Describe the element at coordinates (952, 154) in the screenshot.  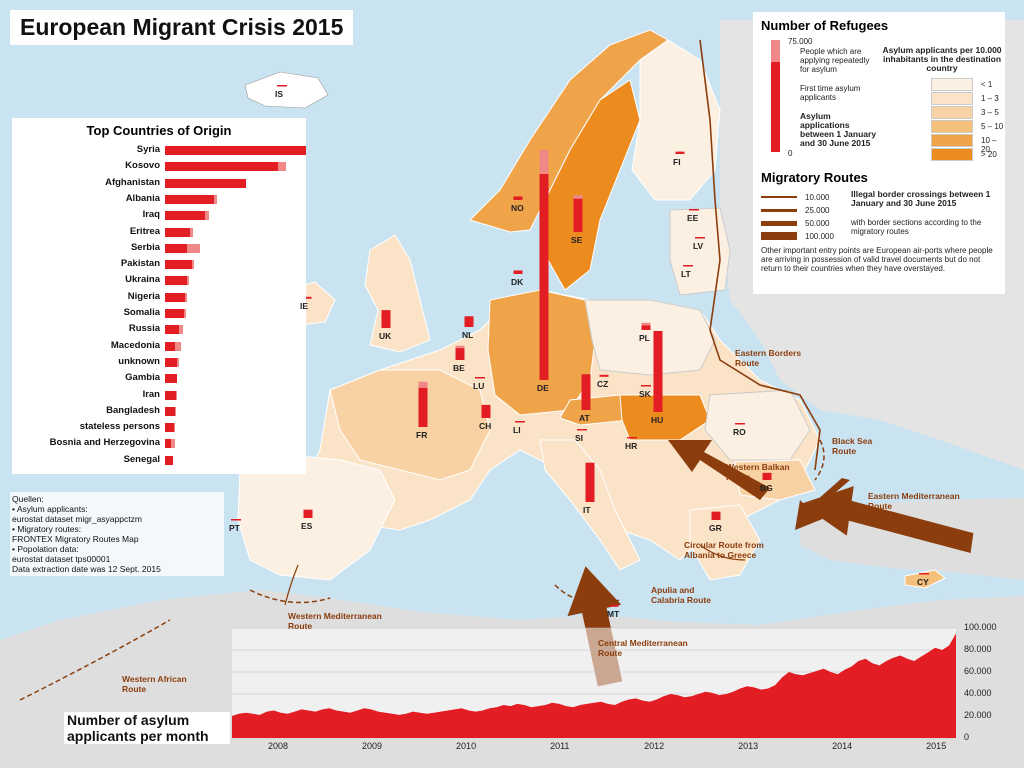
I see `density-swatch` at that location.